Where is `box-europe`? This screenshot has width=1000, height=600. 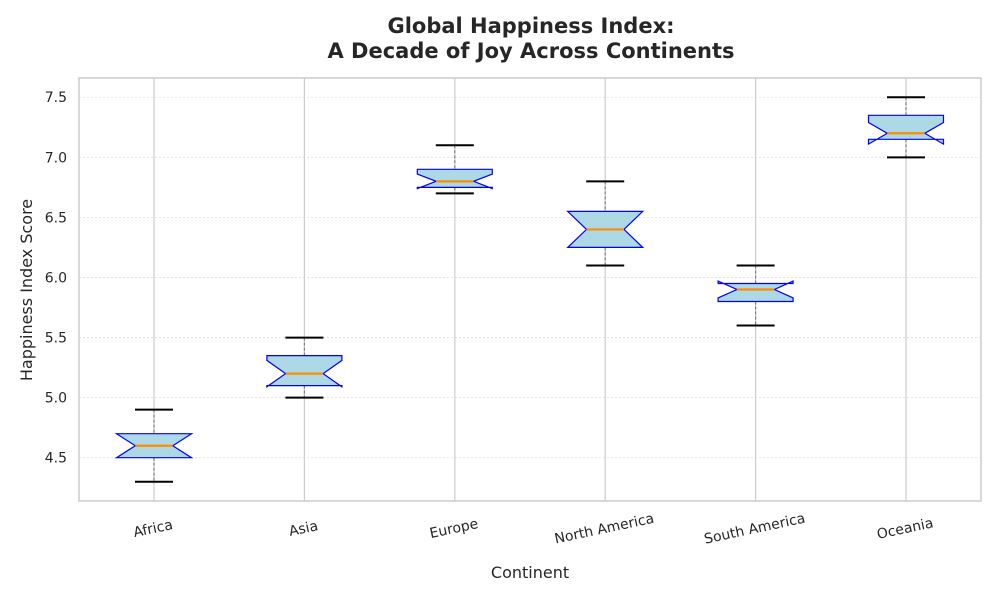
box-europe is located at coordinates (454, 169).